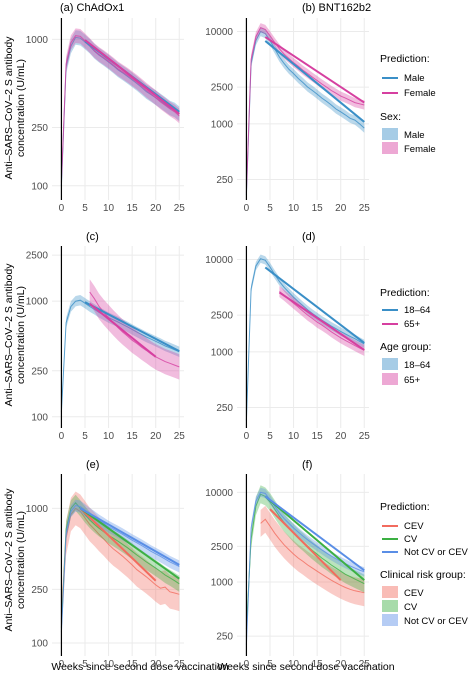 This screenshot has height=673, width=474. What do you see at coordinates (412, 324) in the screenshot?
I see `legend-item-65: 65+` at bounding box center [412, 324].